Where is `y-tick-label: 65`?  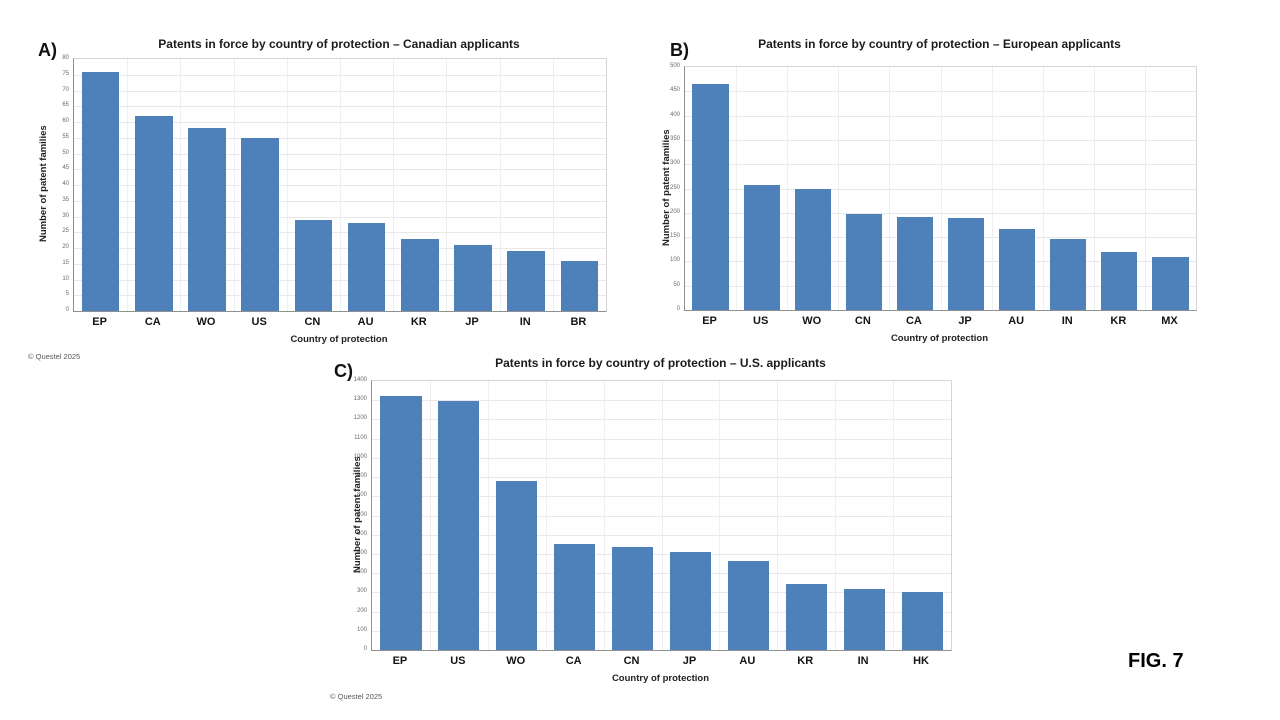
y-tick-label: 65 is located at coordinates (65, 105).